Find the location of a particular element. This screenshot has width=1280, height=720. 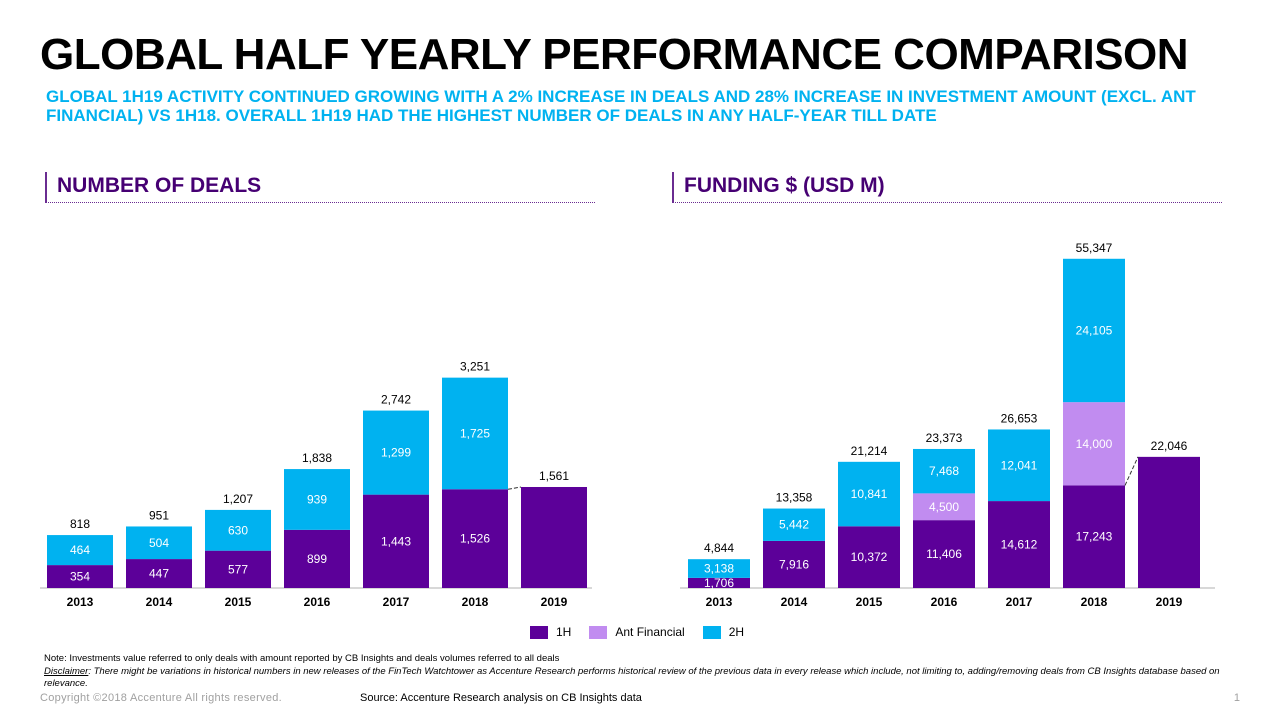

deals-bar-2h-2017 is located at coordinates (396, 452).